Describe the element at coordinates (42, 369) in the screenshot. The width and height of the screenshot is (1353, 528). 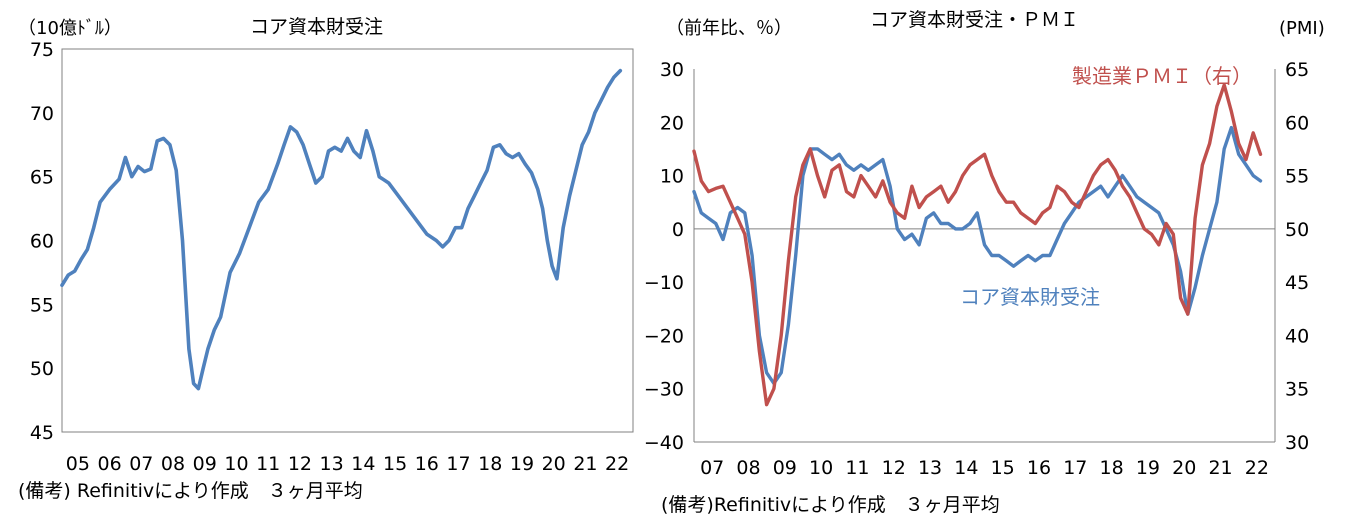
I see `y-tick-label: 50` at that location.